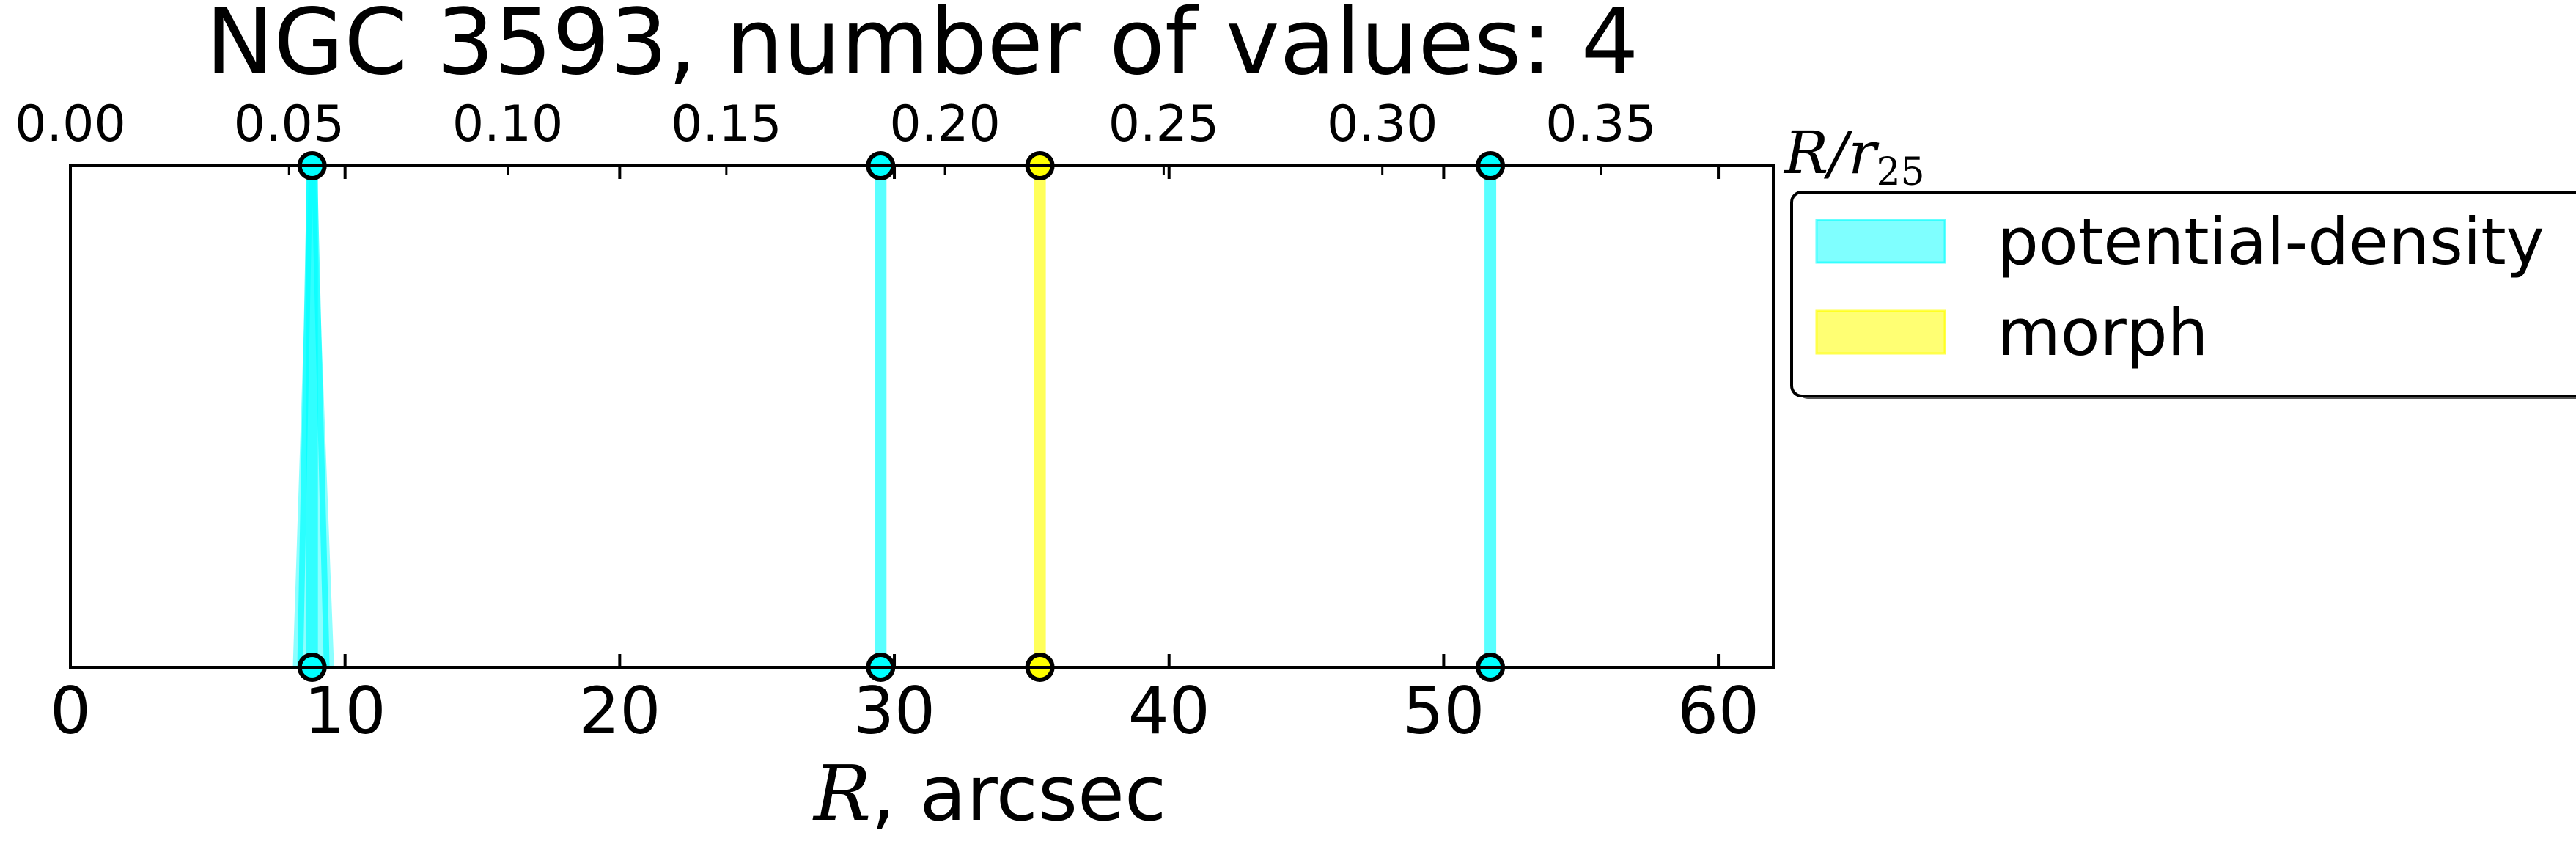  Describe the element at coordinates (922, 47) in the screenshot. I see `chart-title: NGC 3593, number of values: 4` at that location.